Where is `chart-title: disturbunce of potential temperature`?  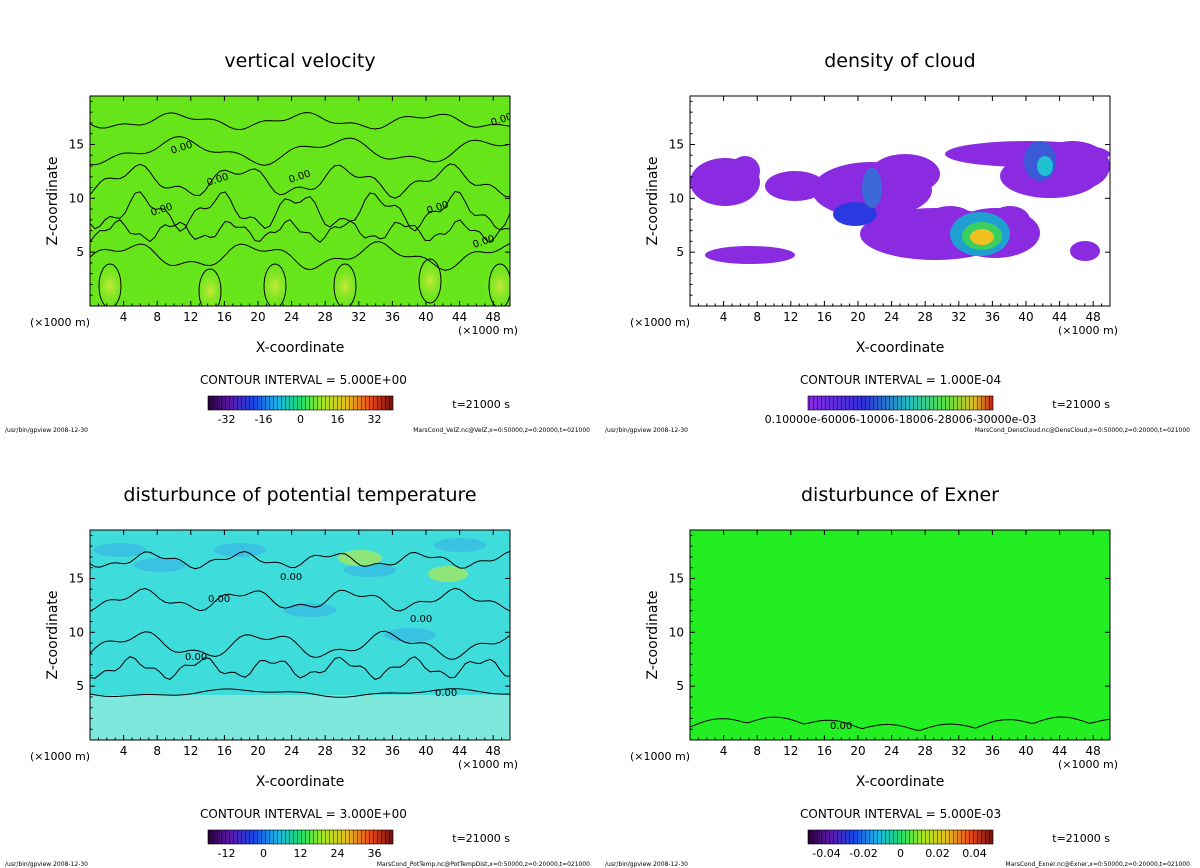 chart-title: disturbunce of potential temperature is located at coordinates (299, 495).